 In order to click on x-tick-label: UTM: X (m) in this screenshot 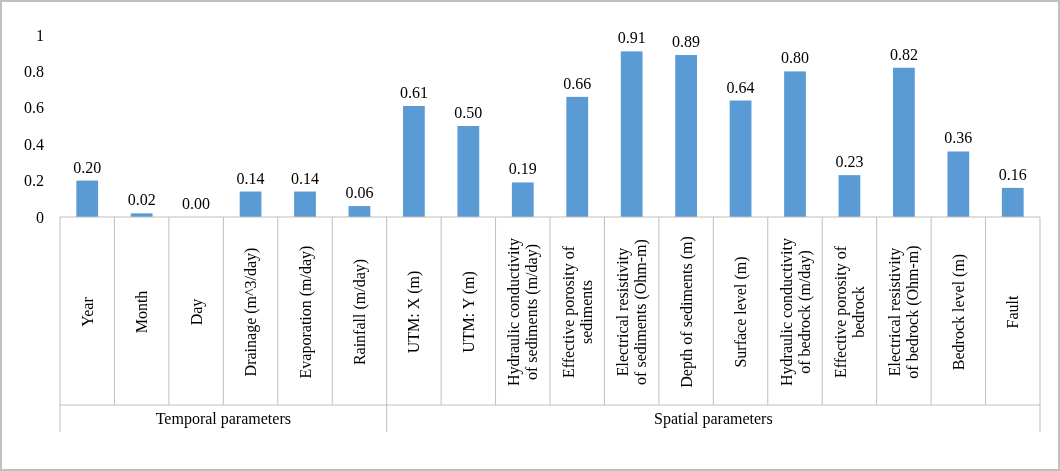, I will do `click(414, 312)`.